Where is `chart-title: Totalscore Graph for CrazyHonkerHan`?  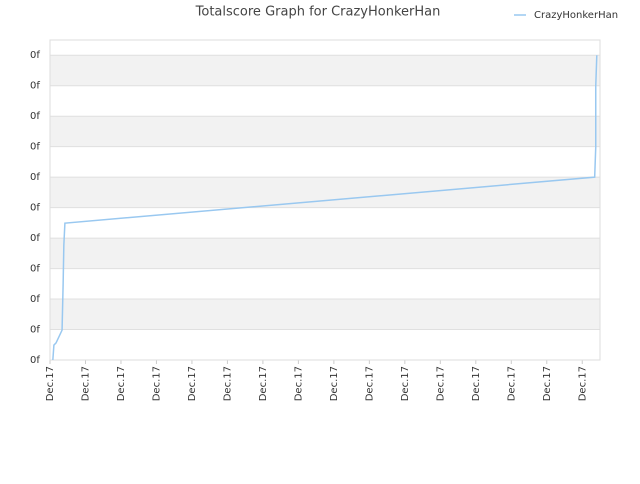
chart-title: Totalscore Graph for CrazyHonkerHan is located at coordinates (318, 12).